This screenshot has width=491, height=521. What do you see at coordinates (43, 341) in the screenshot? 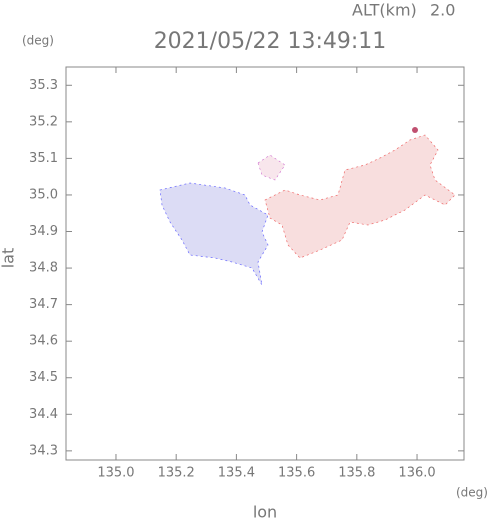
I see `y-tick-label: 34.6` at bounding box center [43, 341].